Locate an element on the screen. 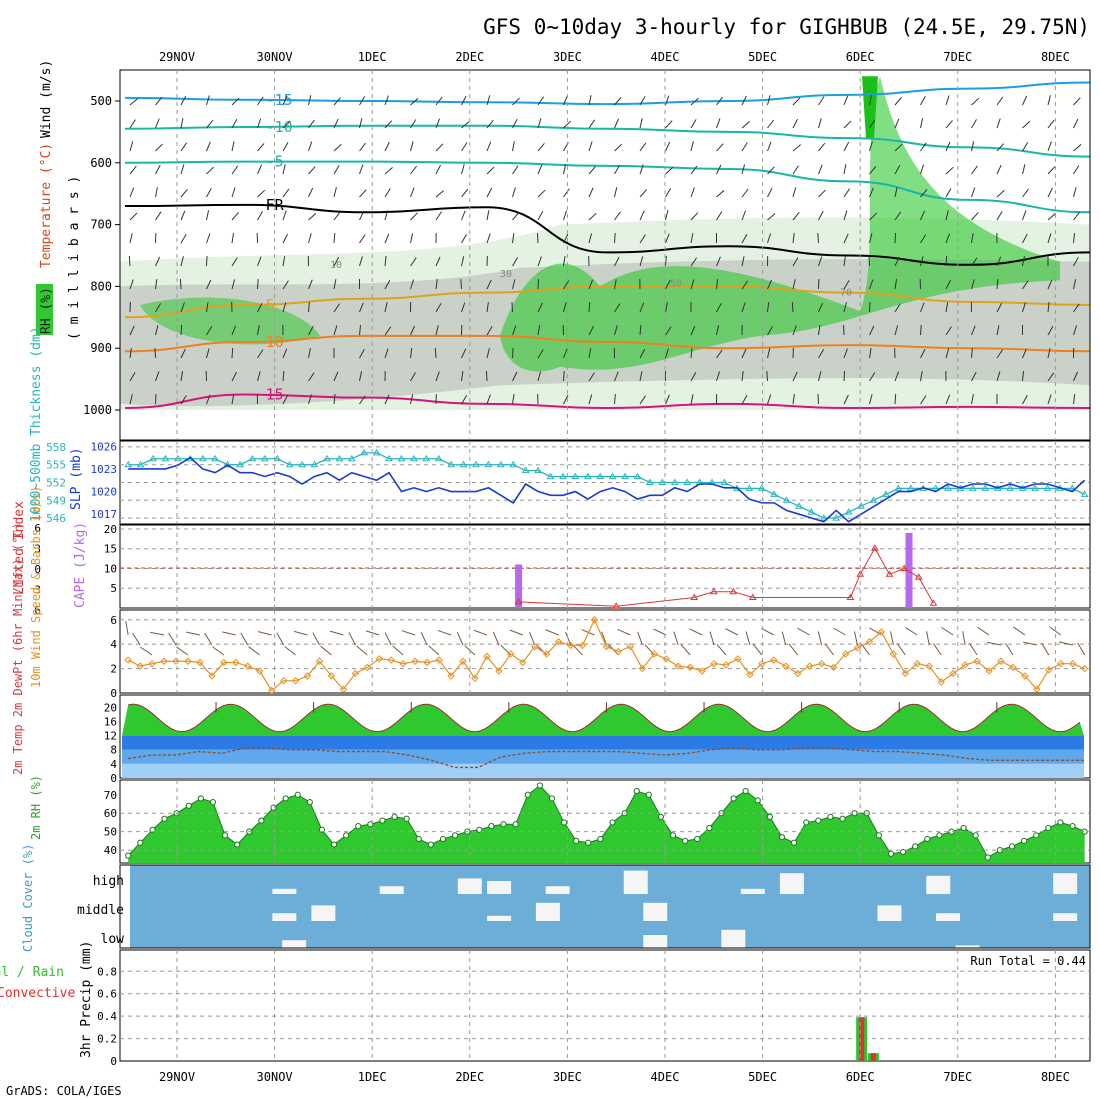 The height and width of the screenshot is (1100, 1100). isotherm-label: 15 is located at coordinates (275, 395).